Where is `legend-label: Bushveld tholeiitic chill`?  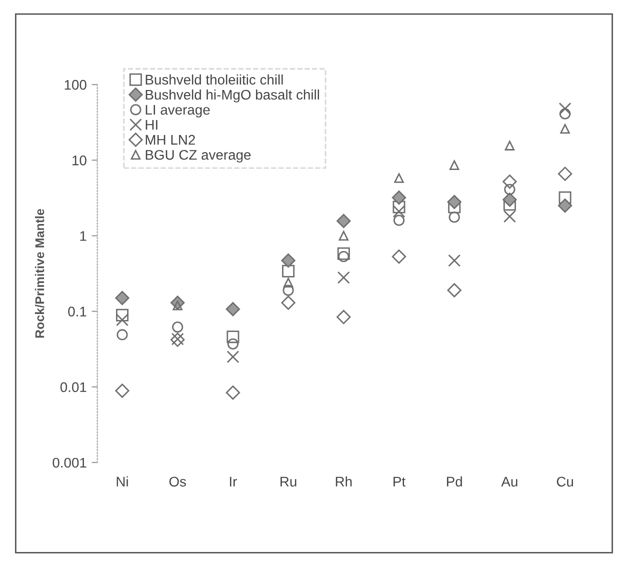 legend-label: Bushveld tholeiitic chill is located at coordinates (214, 79).